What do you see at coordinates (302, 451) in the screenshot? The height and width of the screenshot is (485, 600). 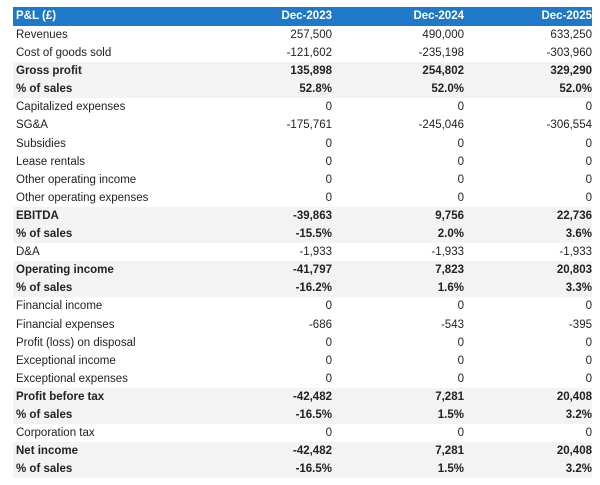 I see `table-row: Net income -42,482 7,281 20,408` at bounding box center [302, 451].